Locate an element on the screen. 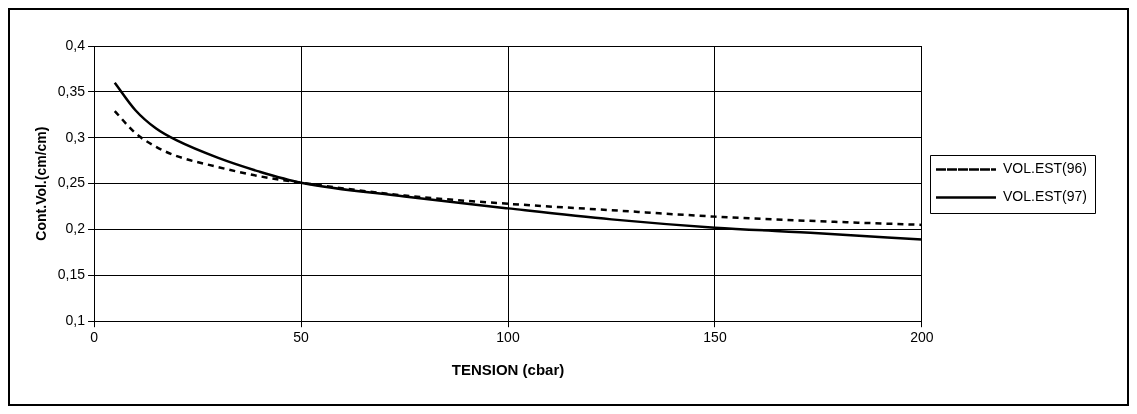  x-tick-label: 50 is located at coordinates (301, 337).